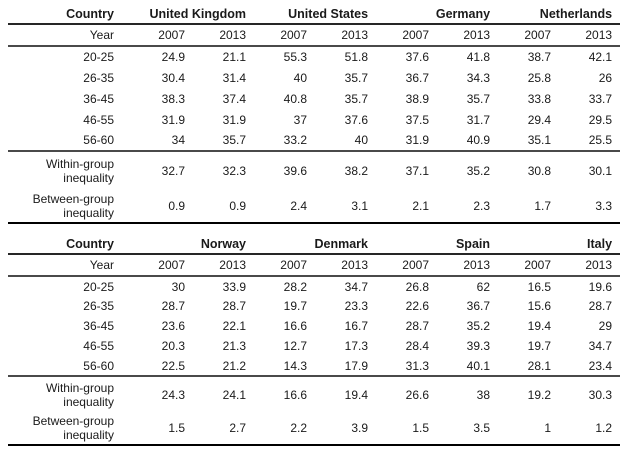 The width and height of the screenshot is (624, 466). I want to click on country-header-cell: Denmark, so click(341, 244).